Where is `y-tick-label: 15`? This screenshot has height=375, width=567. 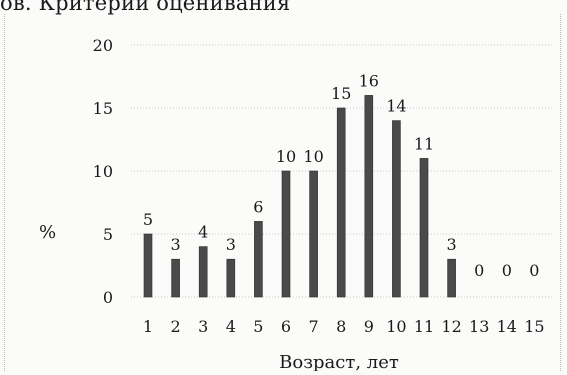
y-tick-label: 15 is located at coordinates (103, 108).